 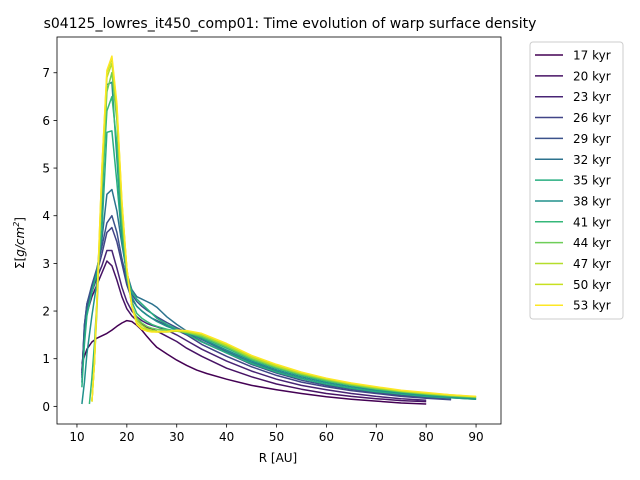 I want to click on x-tick-label: 40, so click(x=226, y=437).